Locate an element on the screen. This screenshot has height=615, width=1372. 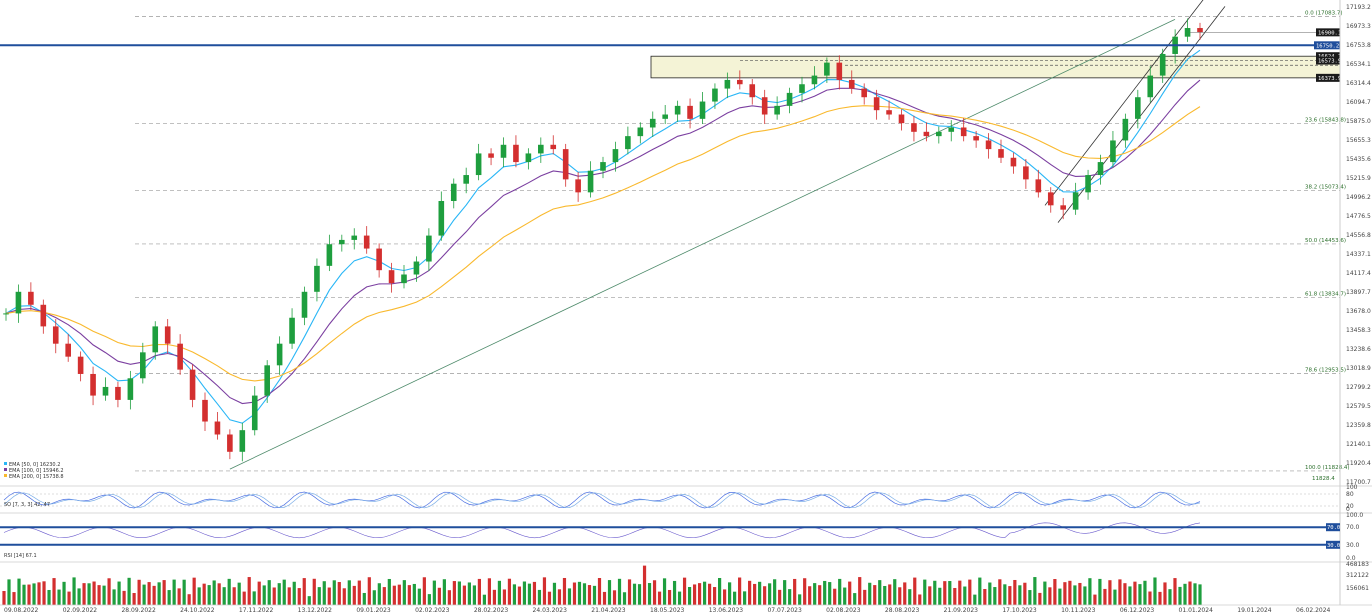
price-tick-label: 14117.4 is located at coordinates (1358, 273).